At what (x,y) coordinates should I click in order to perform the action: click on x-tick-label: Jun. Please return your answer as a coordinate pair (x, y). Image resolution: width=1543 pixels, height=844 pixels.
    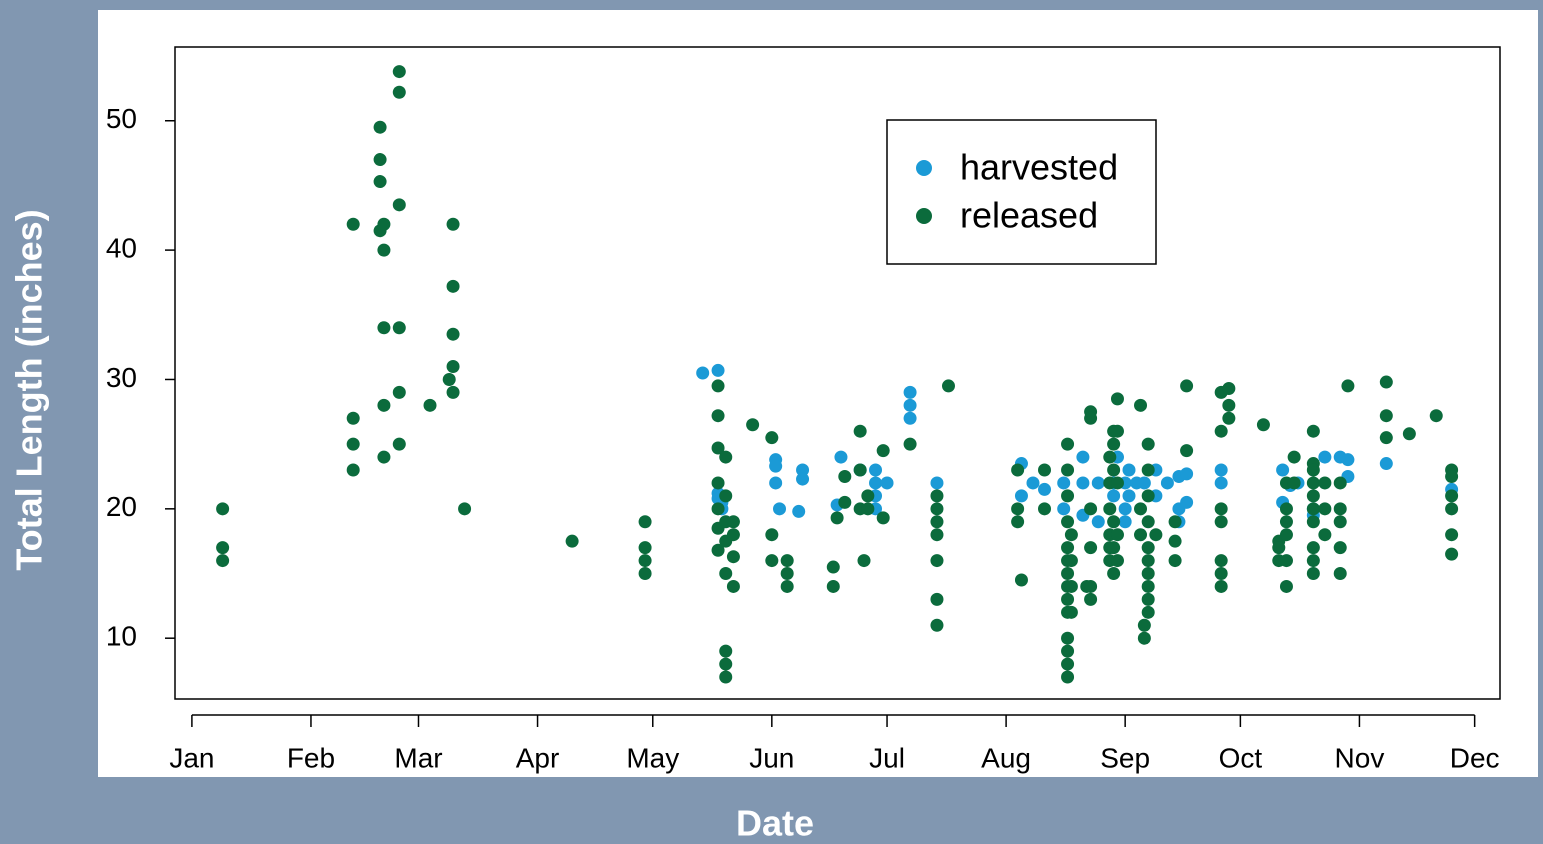
    Looking at the image, I should click on (771, 757).